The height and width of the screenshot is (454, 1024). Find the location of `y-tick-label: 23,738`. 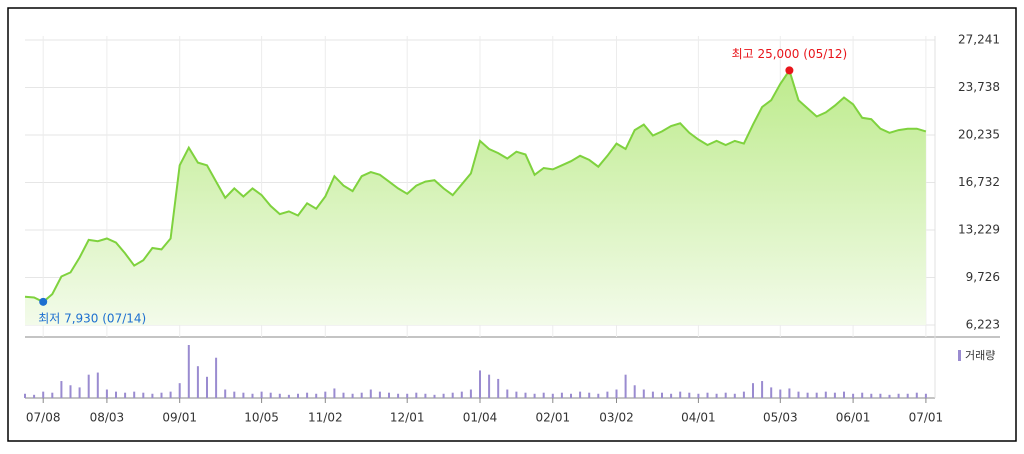

y-tick-label: 23,738 is located at coordinates (979, 87).